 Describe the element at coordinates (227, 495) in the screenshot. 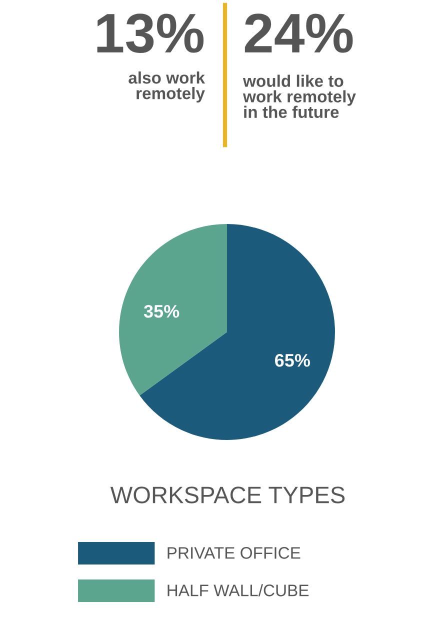

I see `text: WORKSPACE TYPES` at that location.